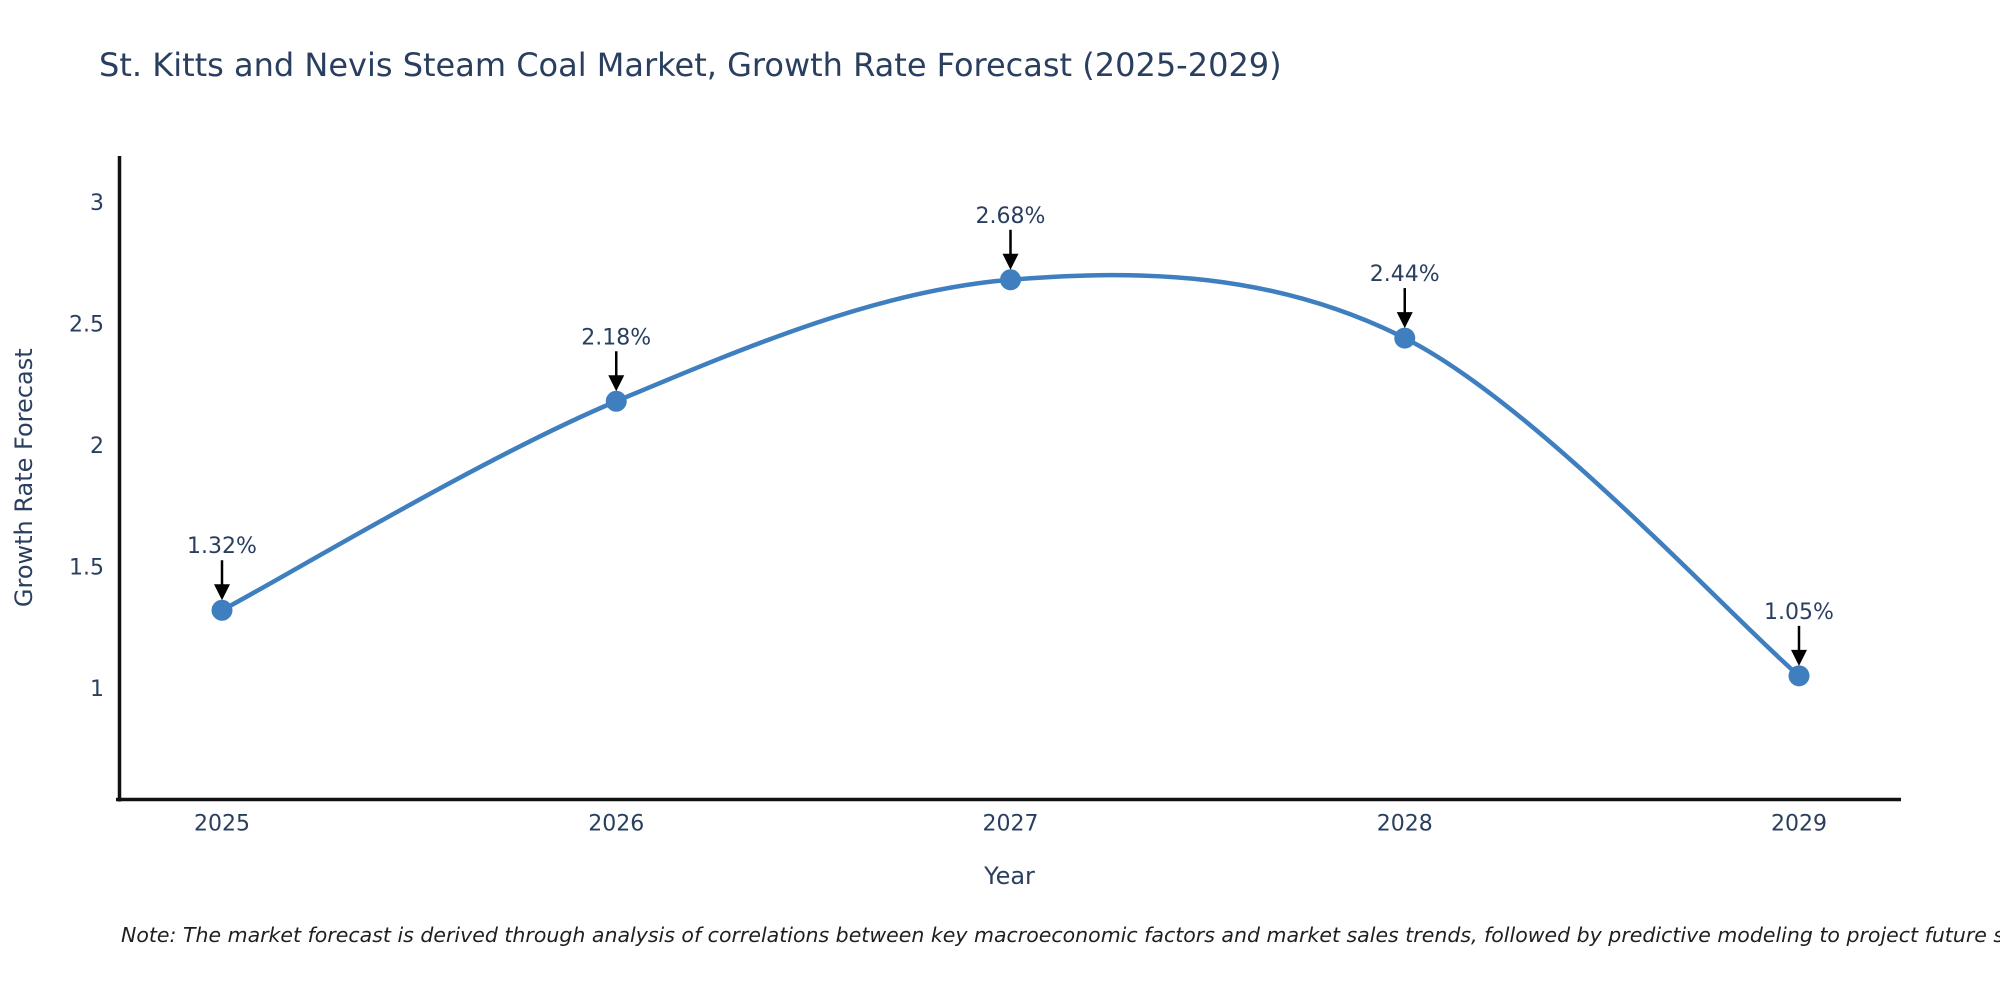 This screenshot has height=1000, width=2000. Describe the element at coordinates (1009, 876) in the screenshot. I see `x-axis-title: Year` at that location.